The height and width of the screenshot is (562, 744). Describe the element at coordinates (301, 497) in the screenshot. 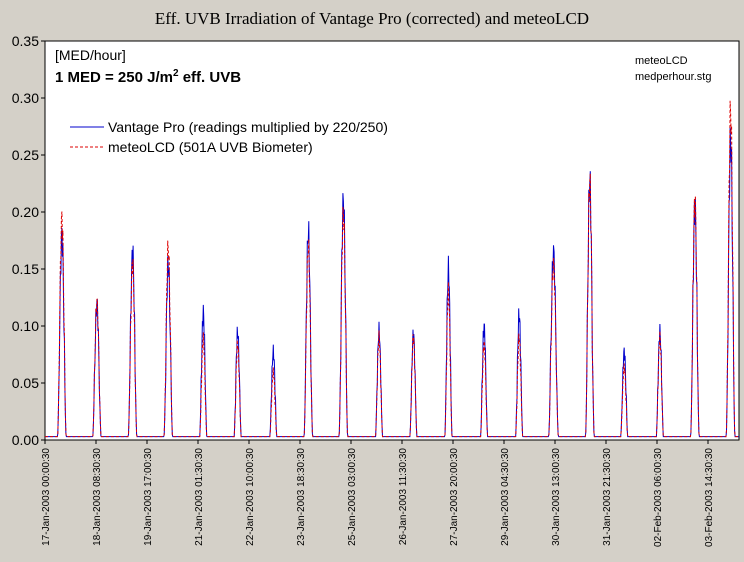

I see `x-tick-label: 23-Jan-2003 18:30:30` at that location.